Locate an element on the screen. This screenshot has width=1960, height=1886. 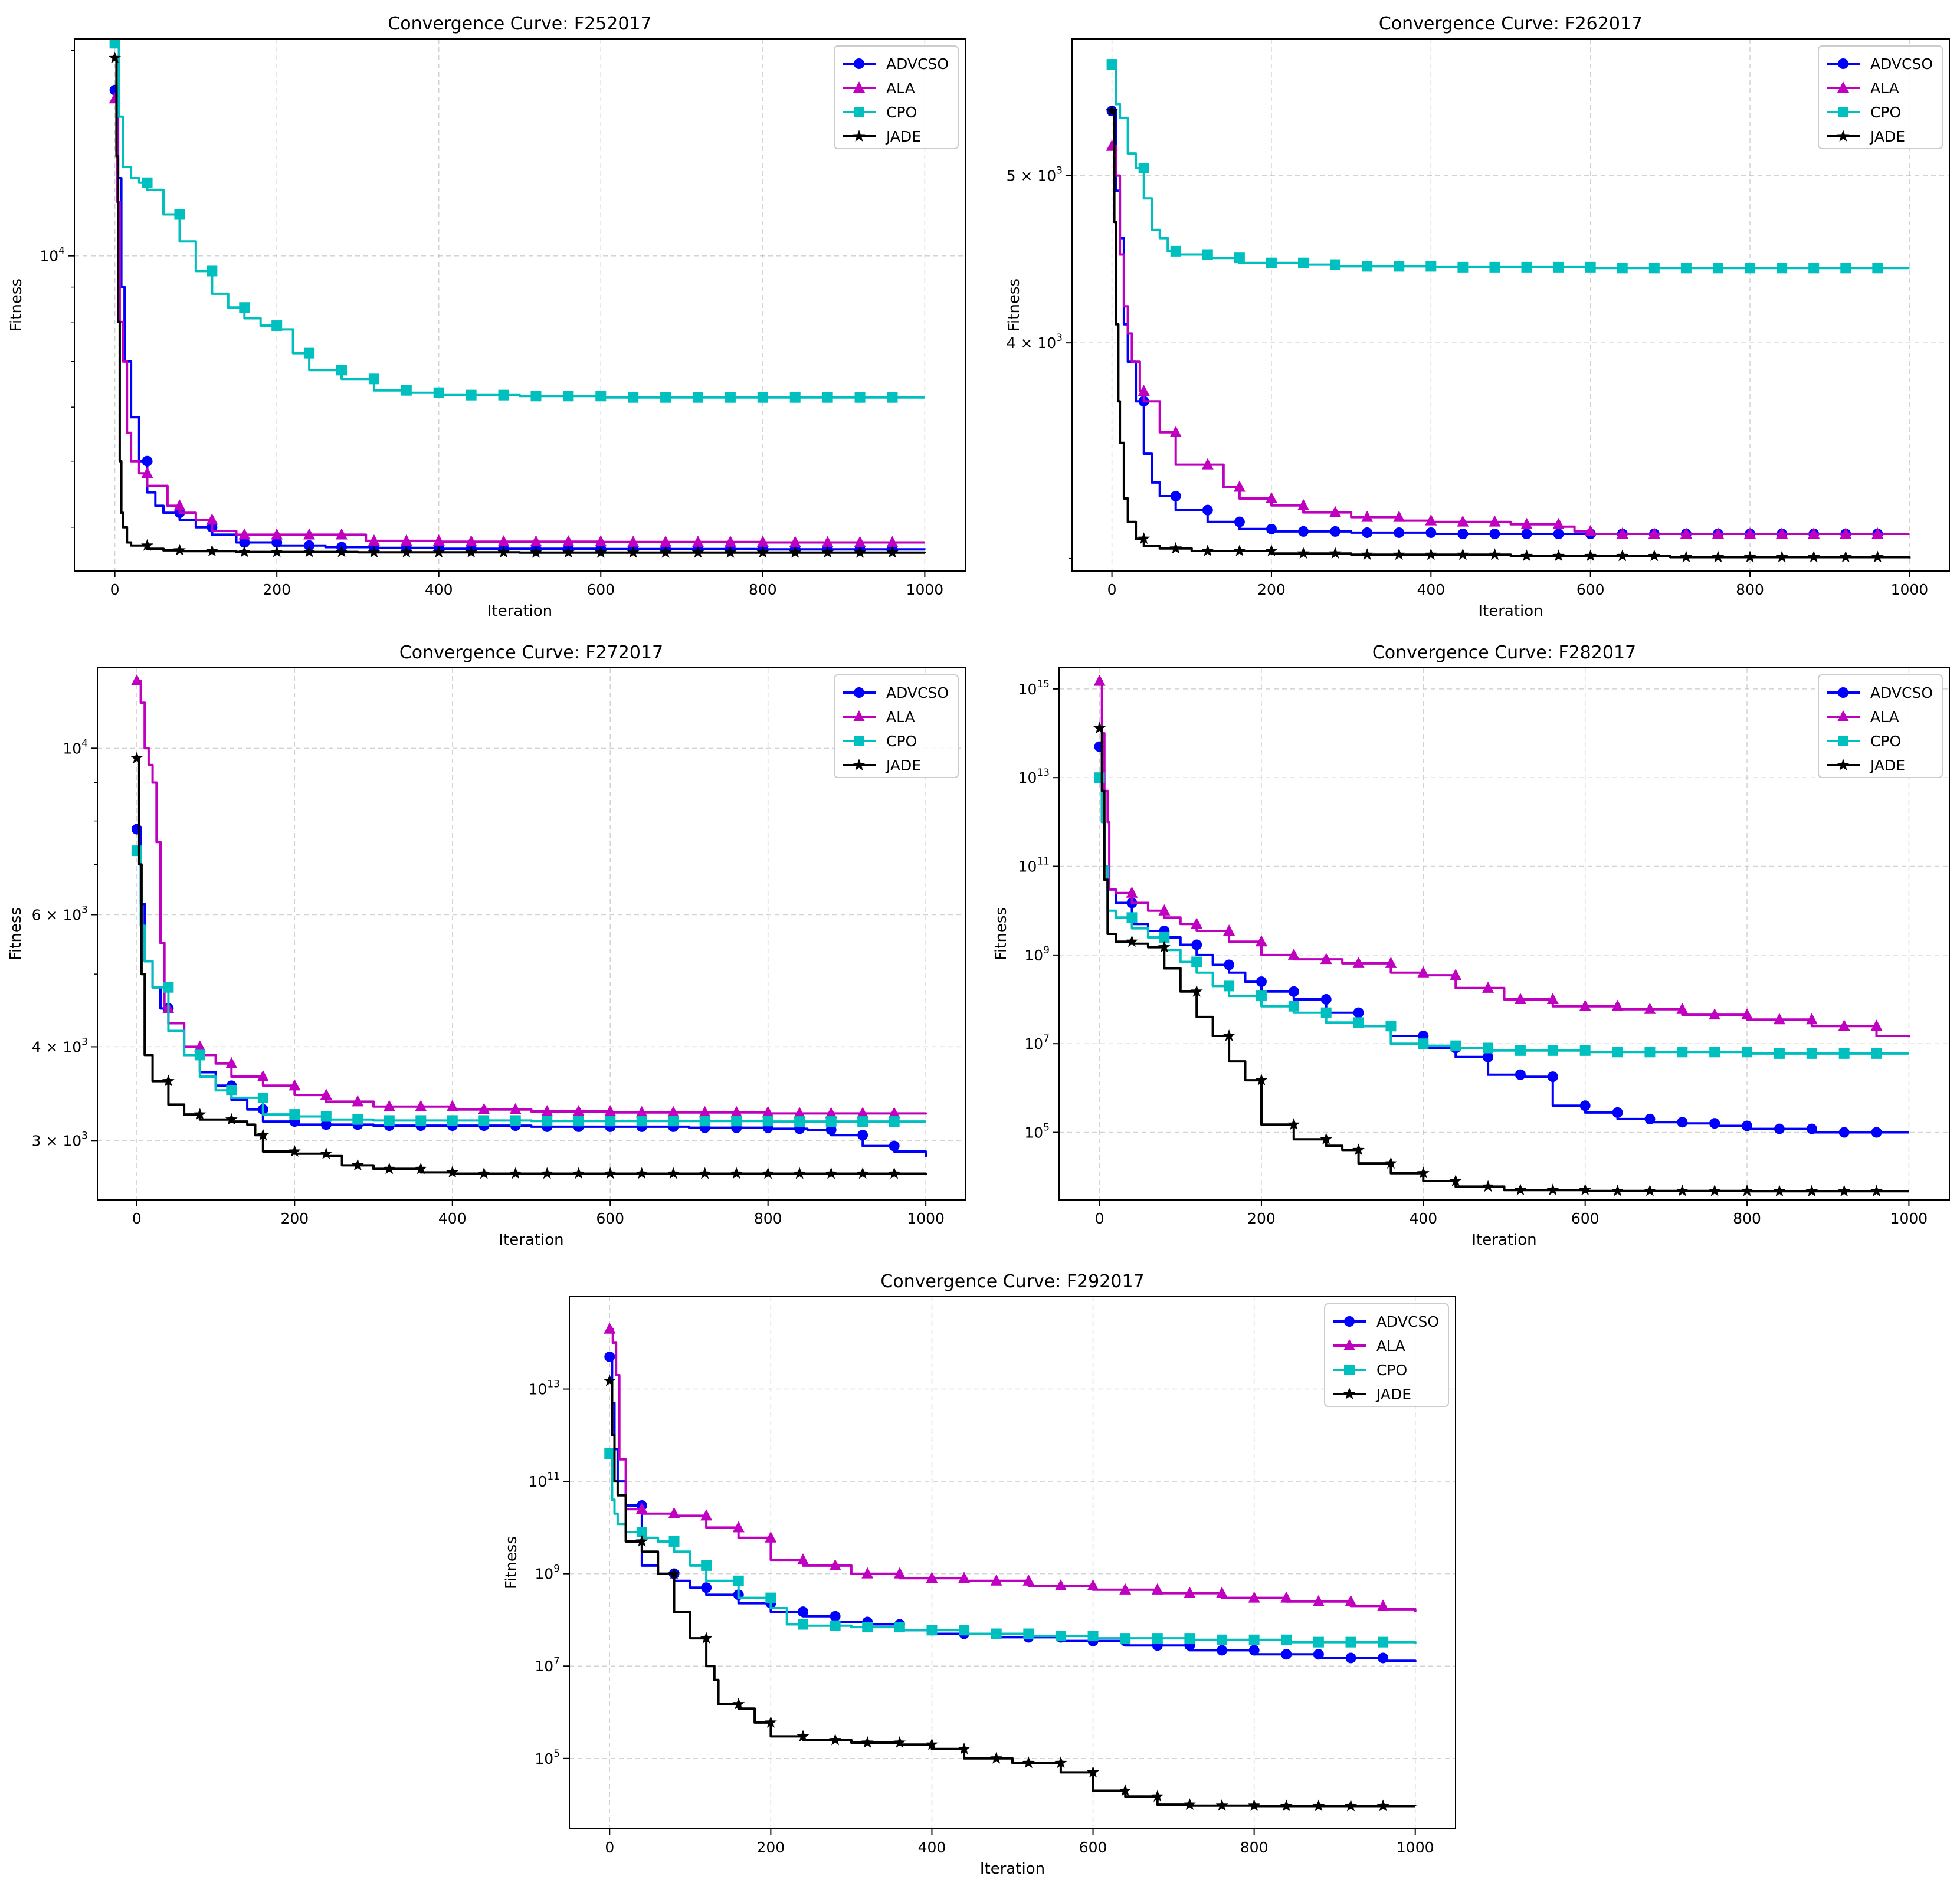
legend-label: JADE is located at coordinates (903, 765).